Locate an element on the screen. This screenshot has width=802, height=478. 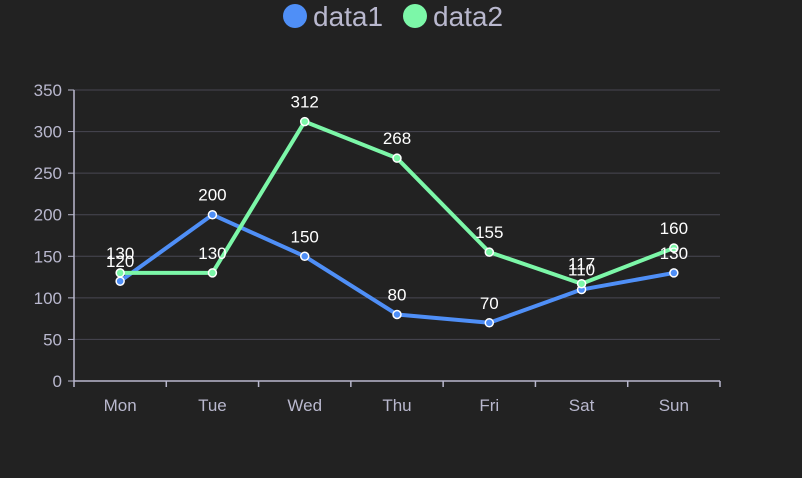
data-label-data2-tue: 130 is located at coordinates (212, 253).